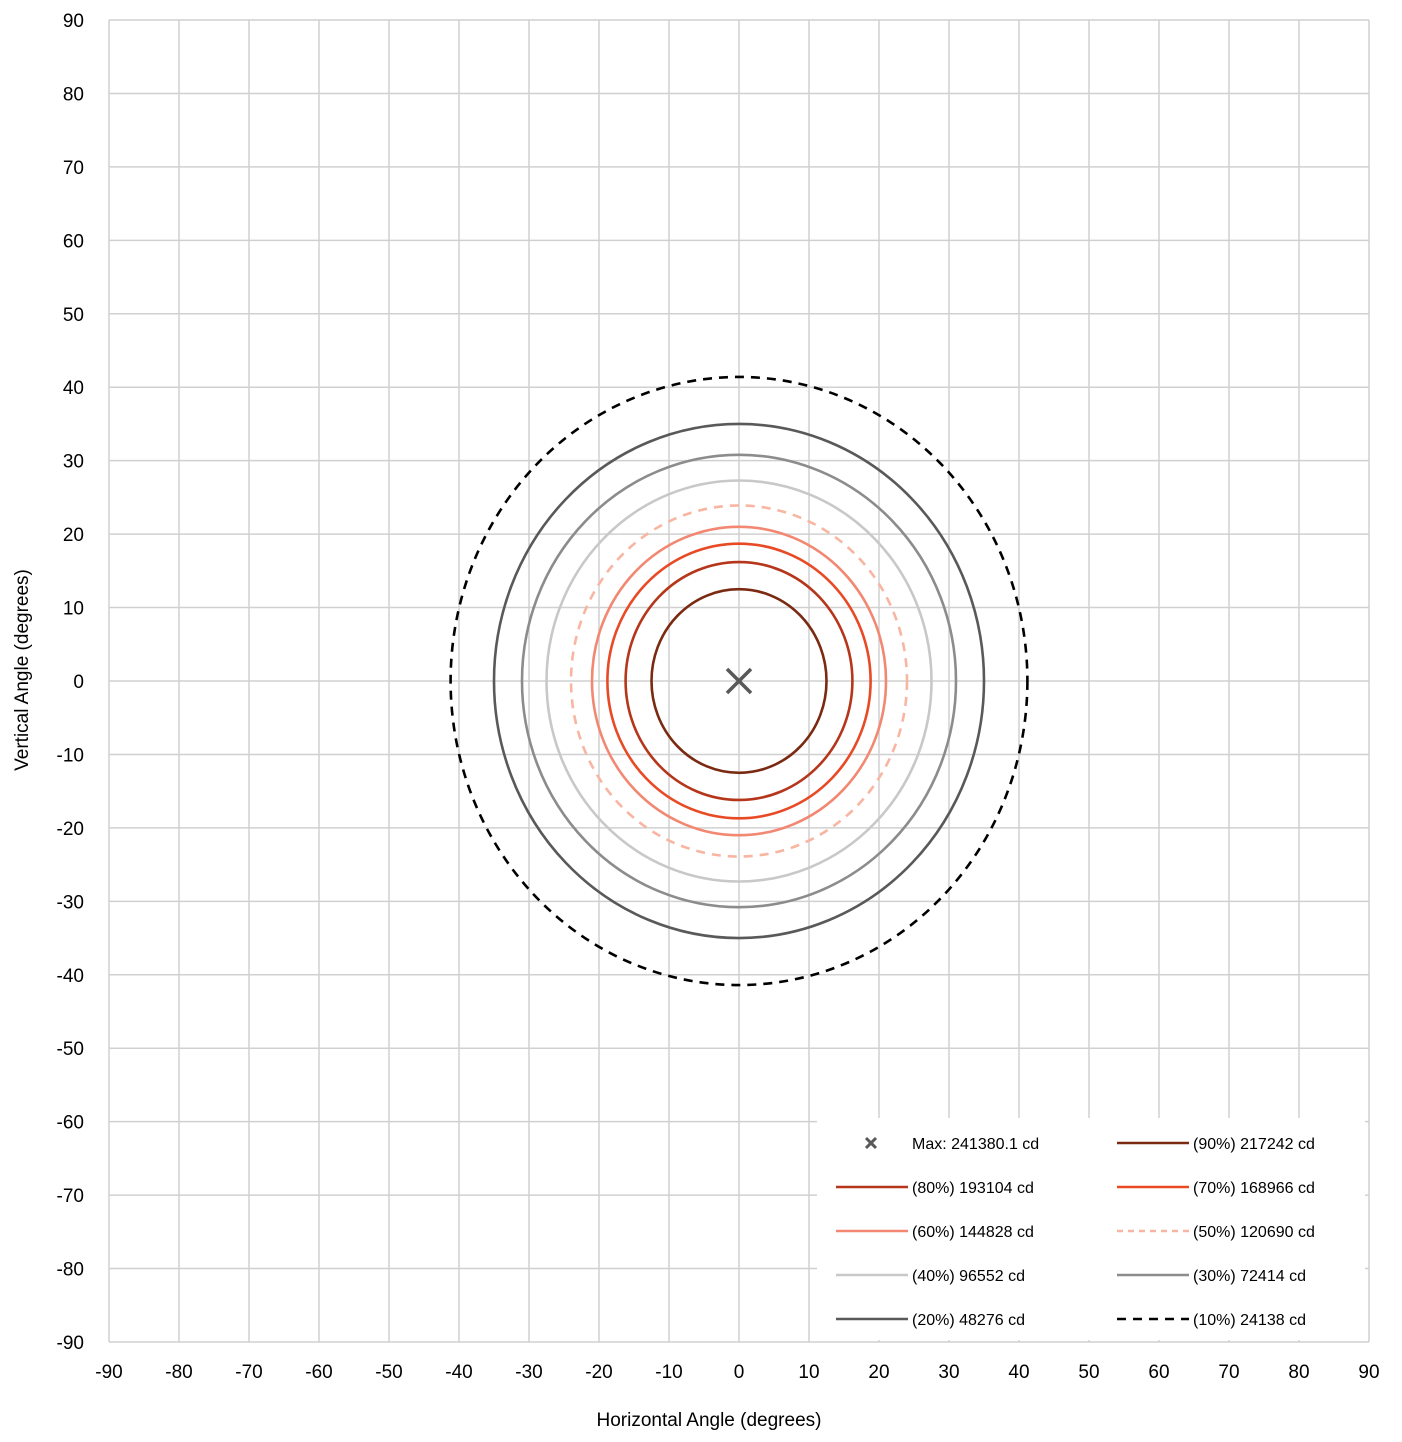  I want to click on y-tick-label: -80, so click(70, 1270).